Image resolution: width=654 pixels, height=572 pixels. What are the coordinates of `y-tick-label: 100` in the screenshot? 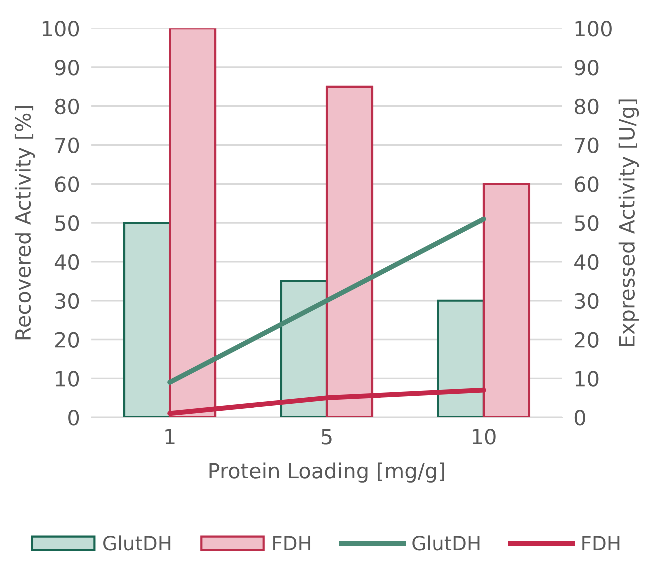 It's located at (61, 29).